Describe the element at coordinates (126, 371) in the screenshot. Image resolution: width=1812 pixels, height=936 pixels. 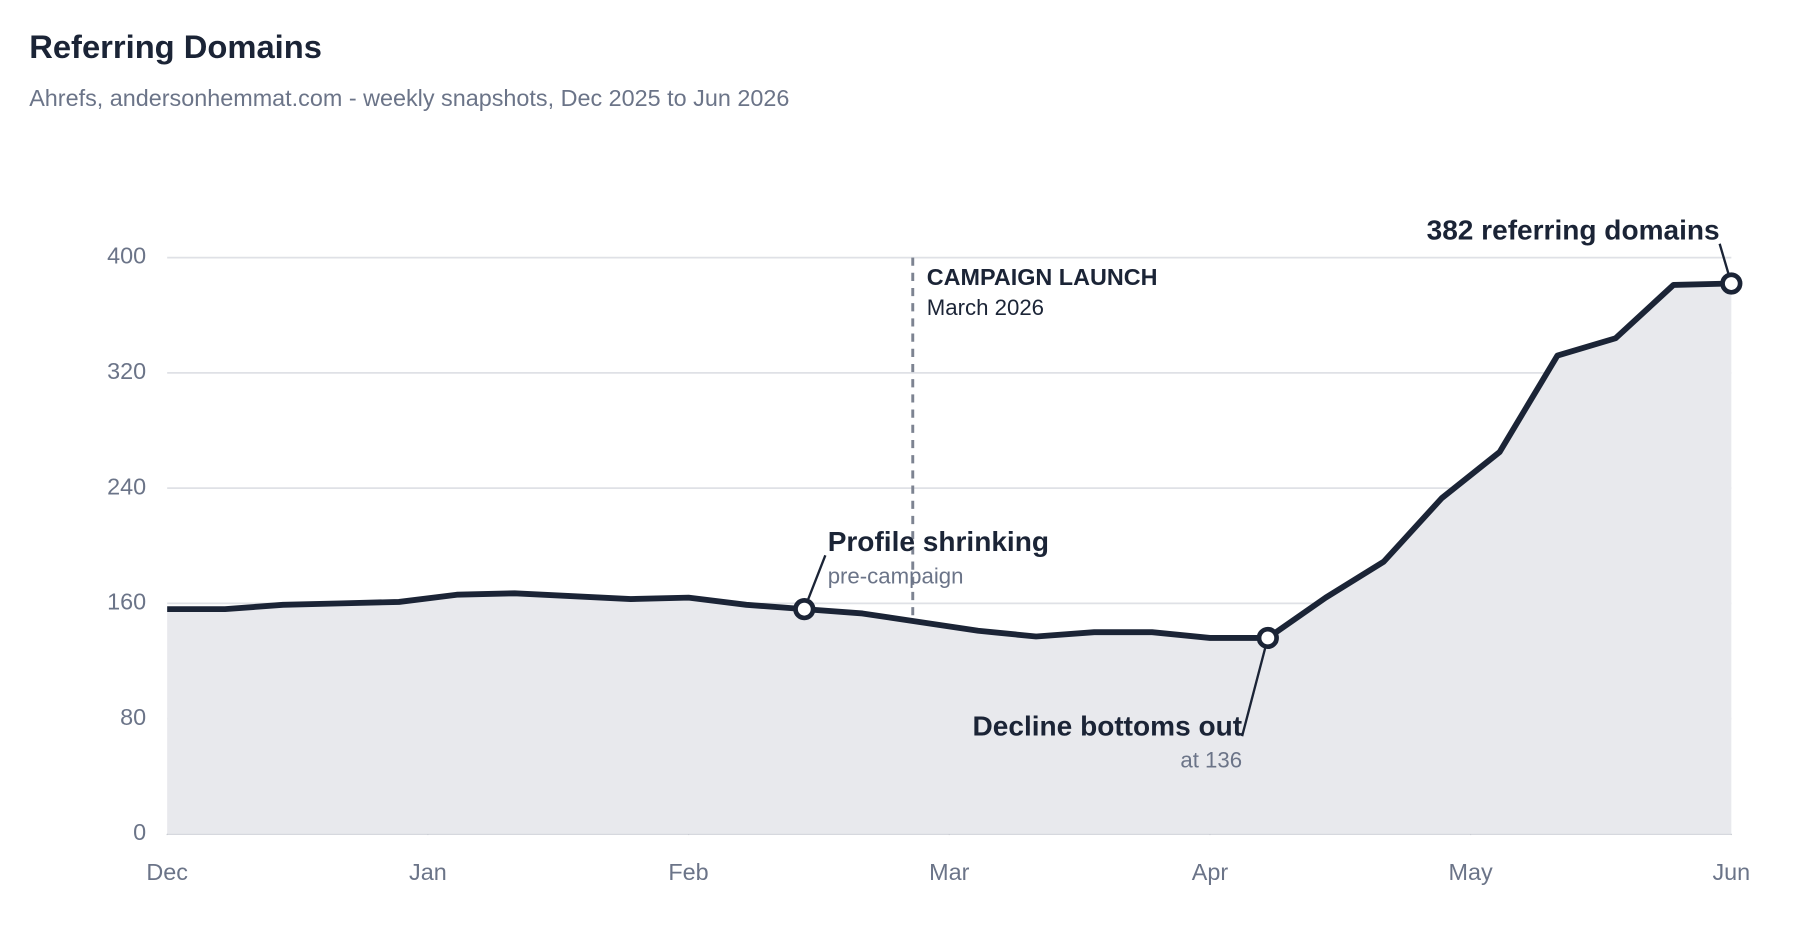
I see `y-tick-label: 320` at that location.